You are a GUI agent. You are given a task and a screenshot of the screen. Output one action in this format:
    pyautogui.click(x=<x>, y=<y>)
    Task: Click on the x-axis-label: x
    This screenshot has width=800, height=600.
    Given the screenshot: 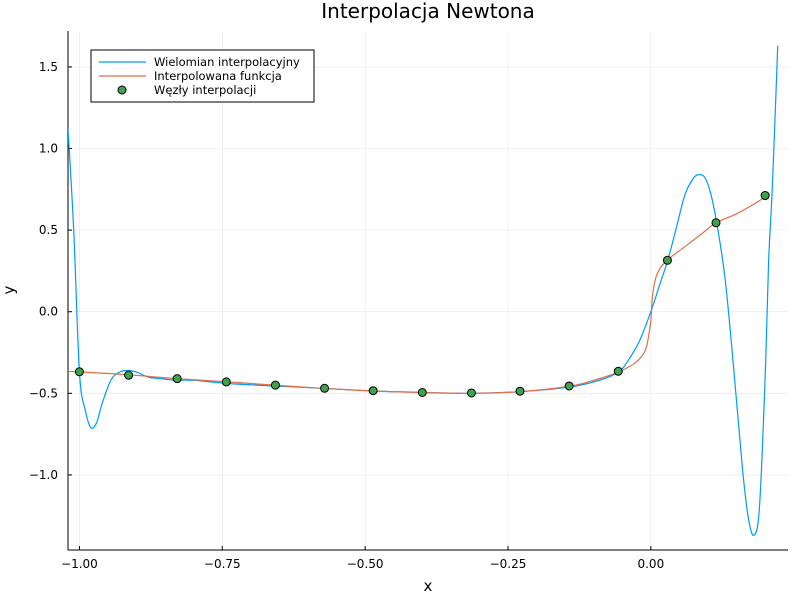 What is the action you would take?
    pyautogui.click(x=428, y=586)
    